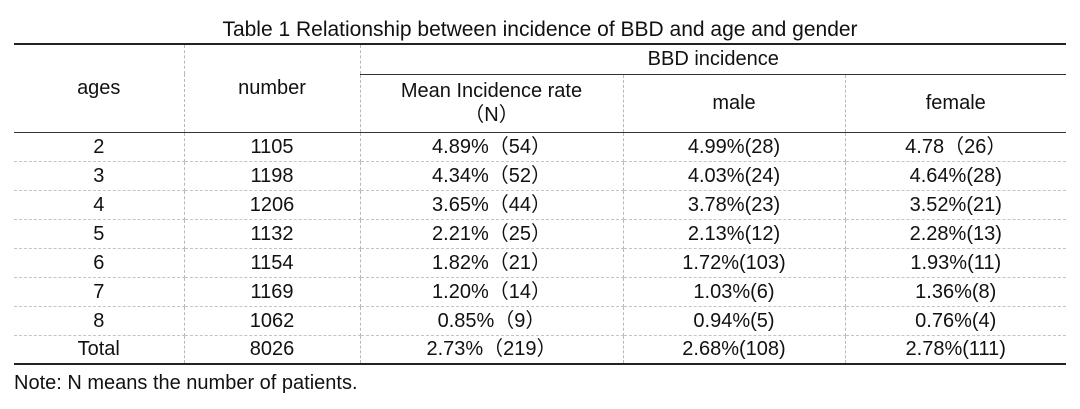 Image resolution: width=1080 pixels, height=409 pixels. Describe the element at coordinates (99, 88) in the screenshot. I see `header-ages: ages` at that location.